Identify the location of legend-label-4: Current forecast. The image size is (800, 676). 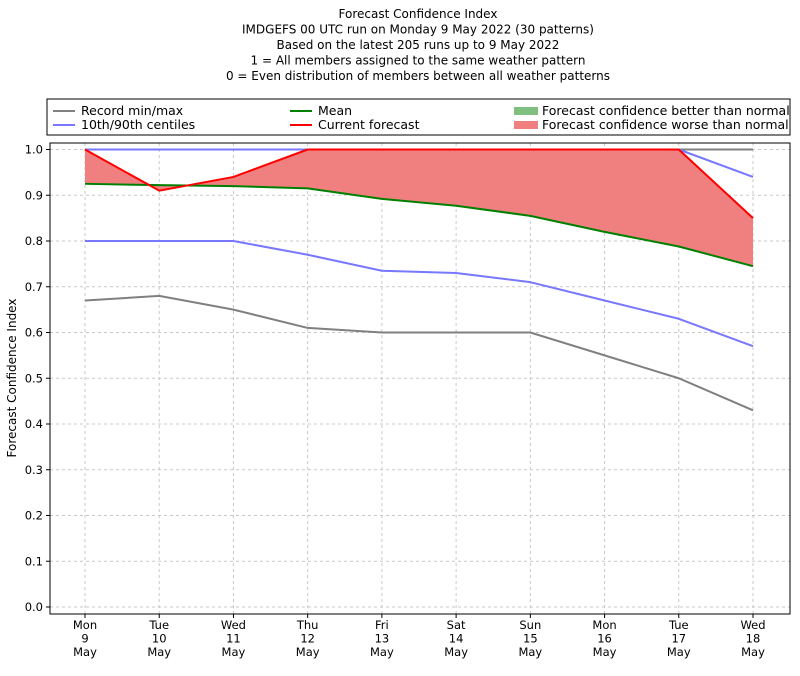
(369, 124).